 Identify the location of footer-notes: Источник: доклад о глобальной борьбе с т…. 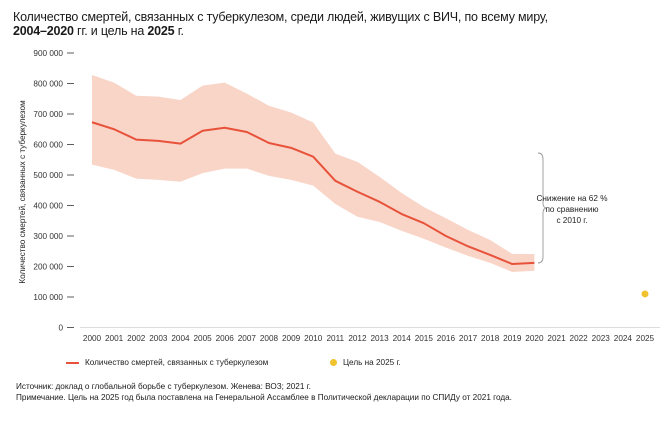
(264, 392).